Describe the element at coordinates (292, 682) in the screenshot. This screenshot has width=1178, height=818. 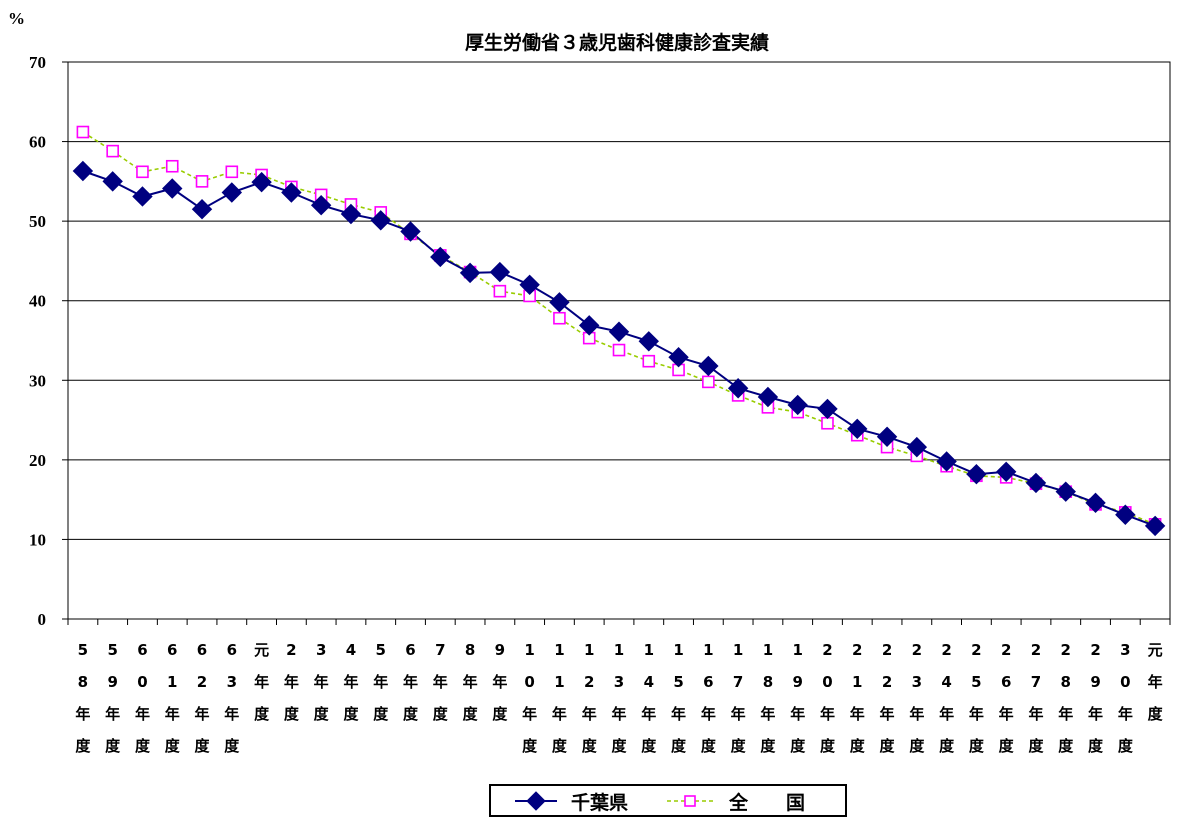
I see `x-tick-label: 2 年度` at that location.